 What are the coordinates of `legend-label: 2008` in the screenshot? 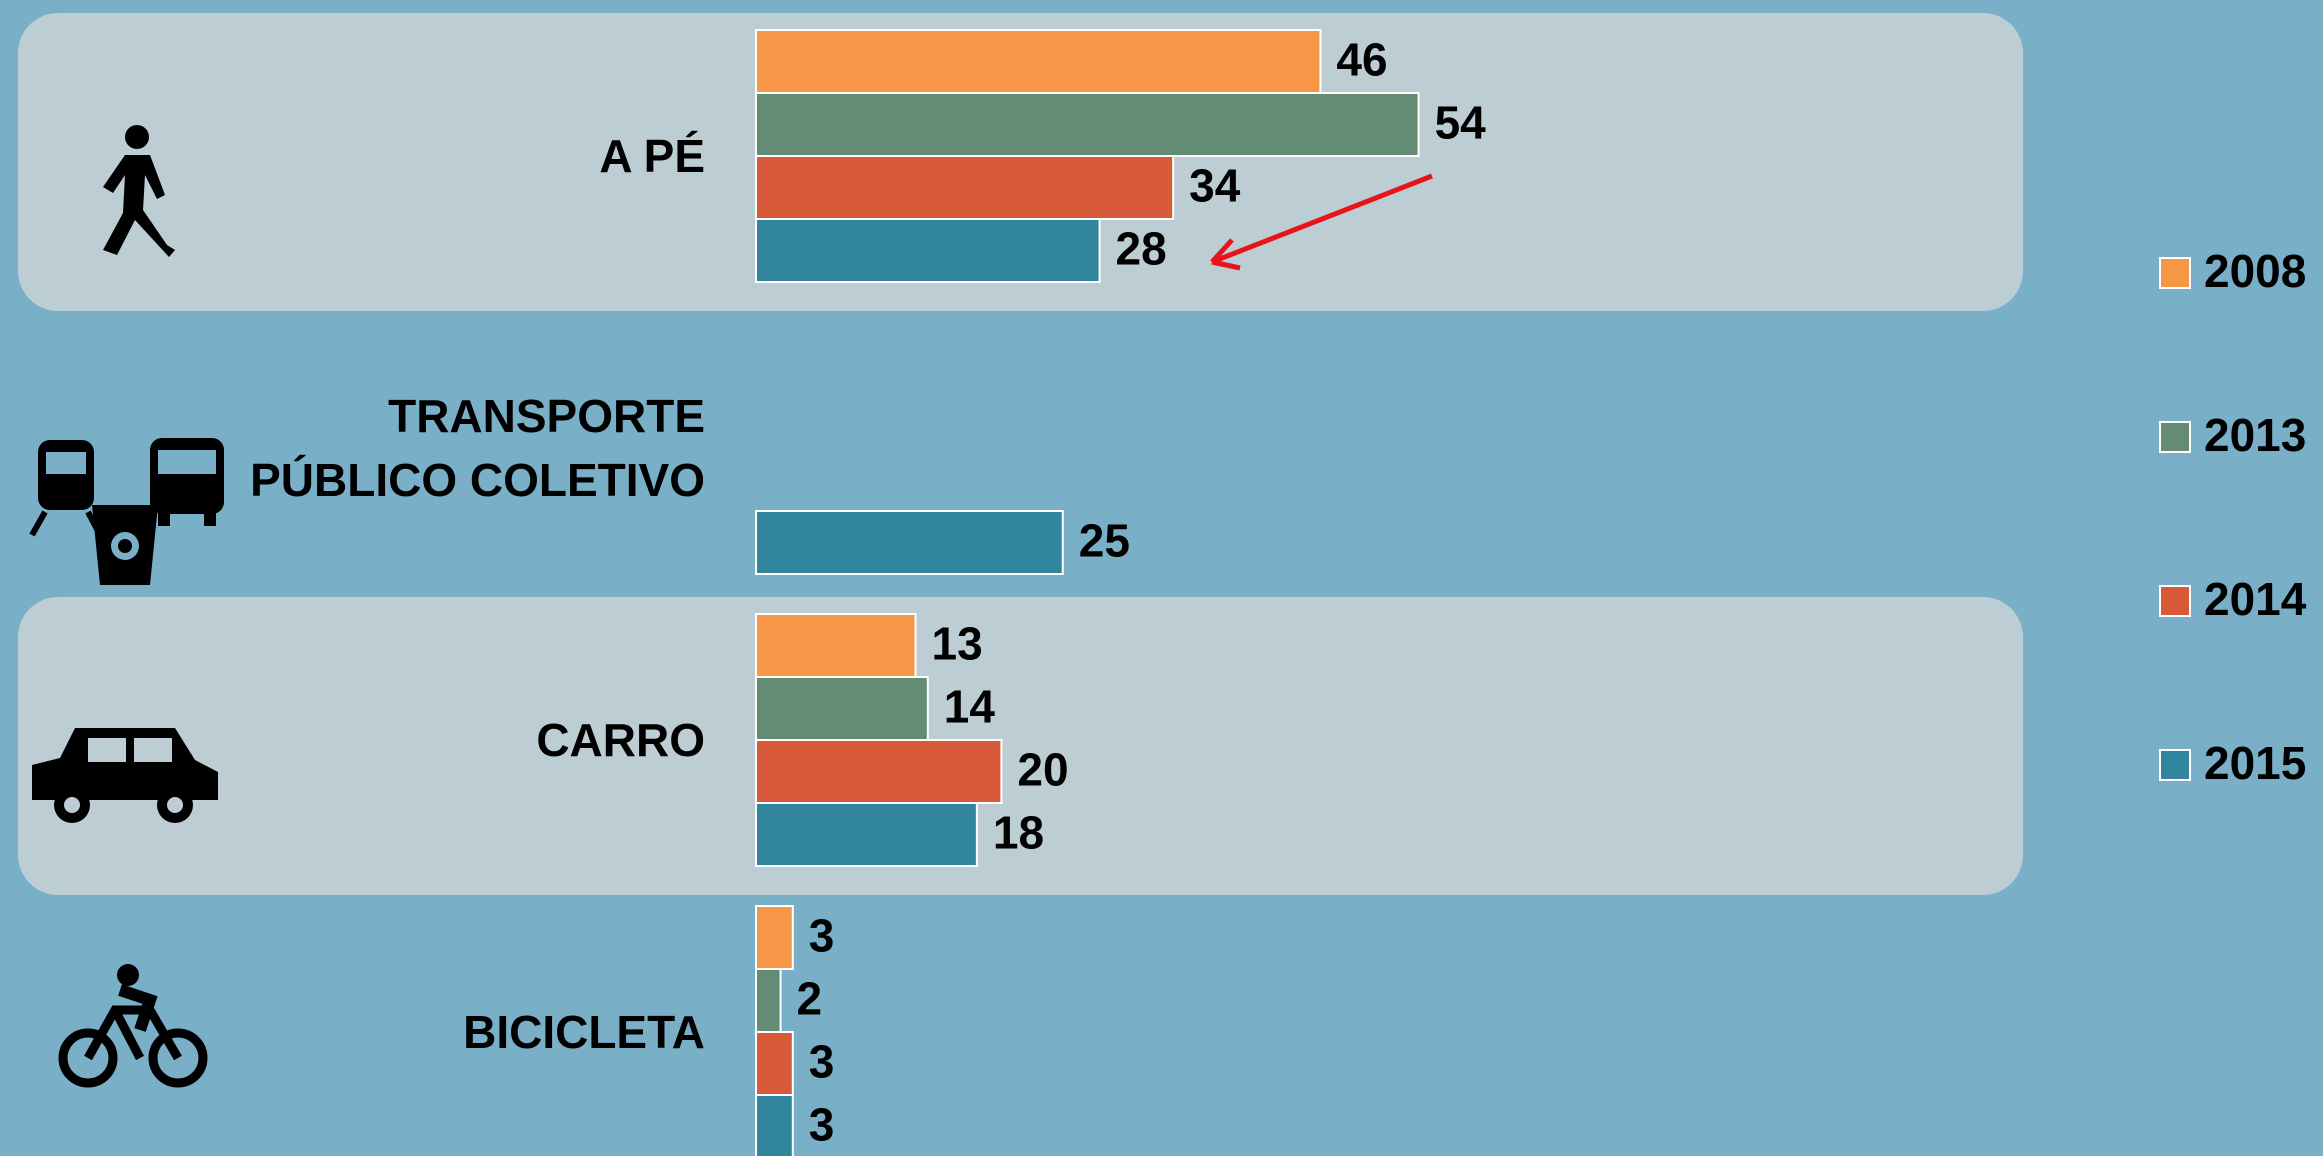 It's located at (2255, 271).